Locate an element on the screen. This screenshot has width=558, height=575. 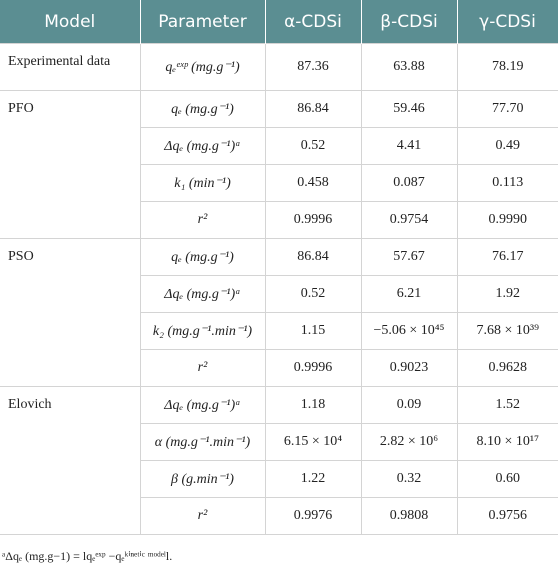
table-row: r² 0.9976 0.9808 0.9756 is located at coordinates (279, 516).